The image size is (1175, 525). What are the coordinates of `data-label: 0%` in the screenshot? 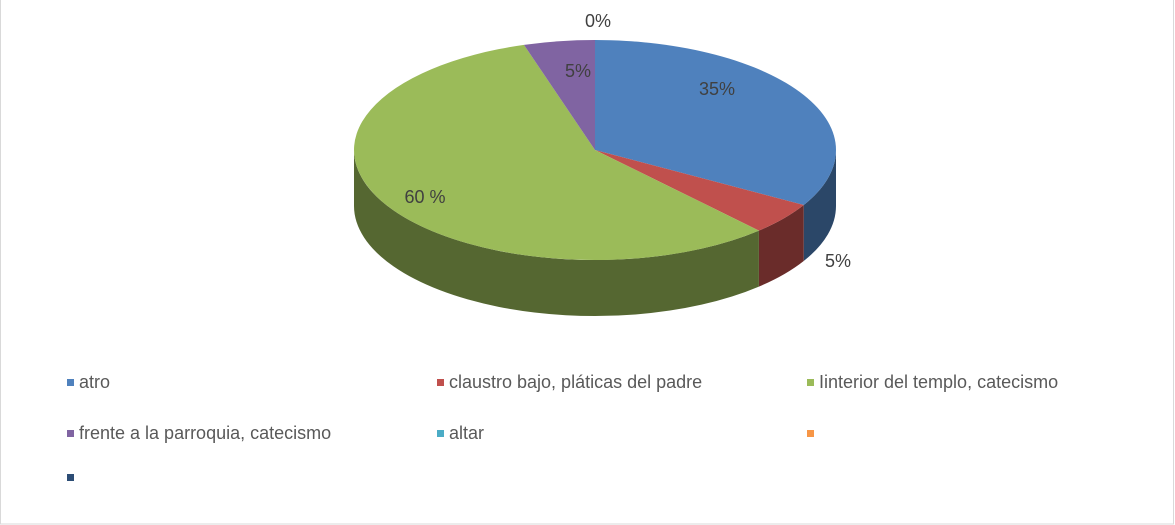 It's located at (598, 21).